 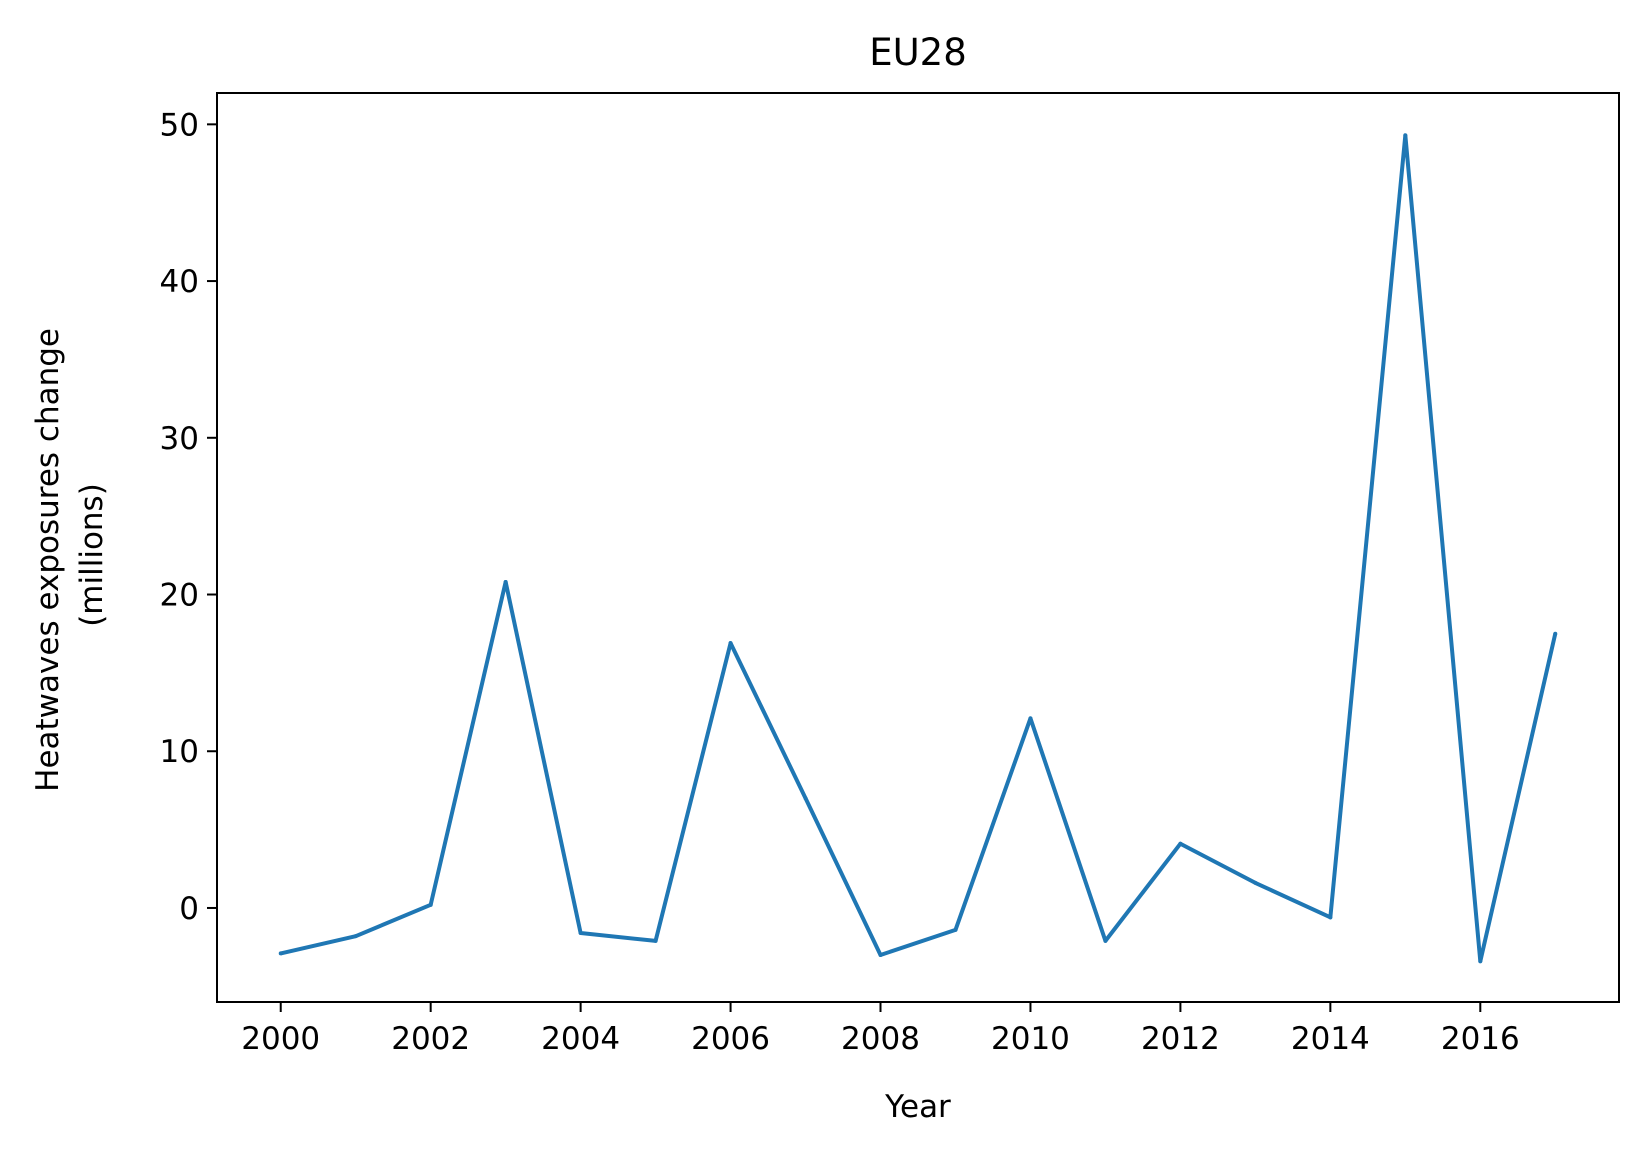 What do you see at coordinates (179, 439) in the screenshot?
I see `y-tick-label: 30` at bounding box center [179, 439].